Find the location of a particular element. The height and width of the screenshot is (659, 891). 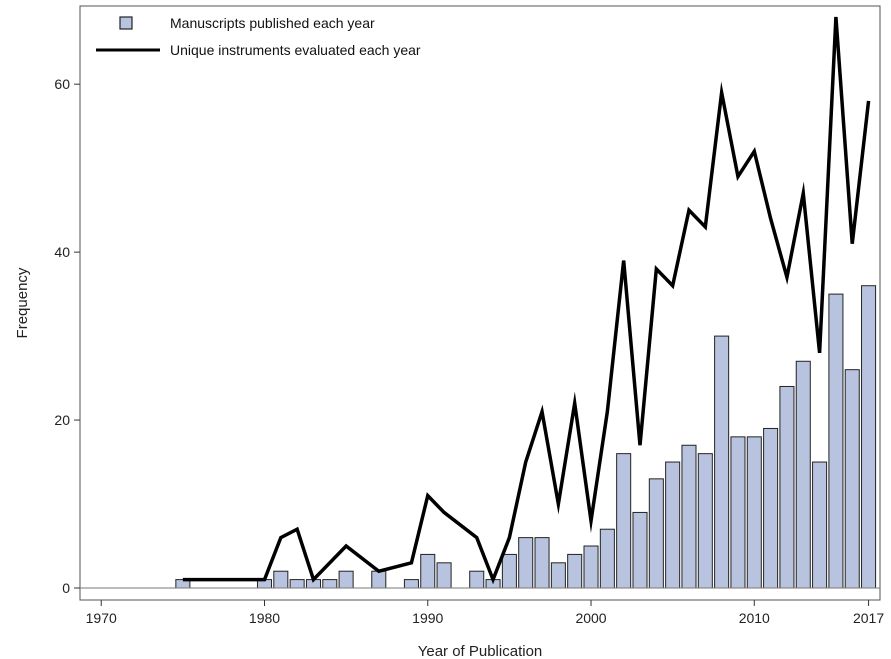

y-tick-label-40: 40 is located at coordinates (62, 252).